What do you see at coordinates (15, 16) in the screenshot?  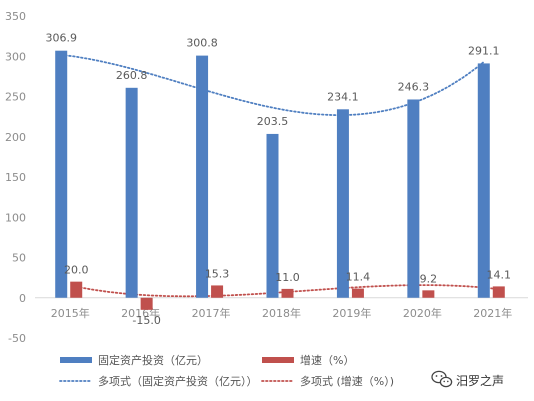 I see `y-tick-label: 350` at bounding box center [15, 16].